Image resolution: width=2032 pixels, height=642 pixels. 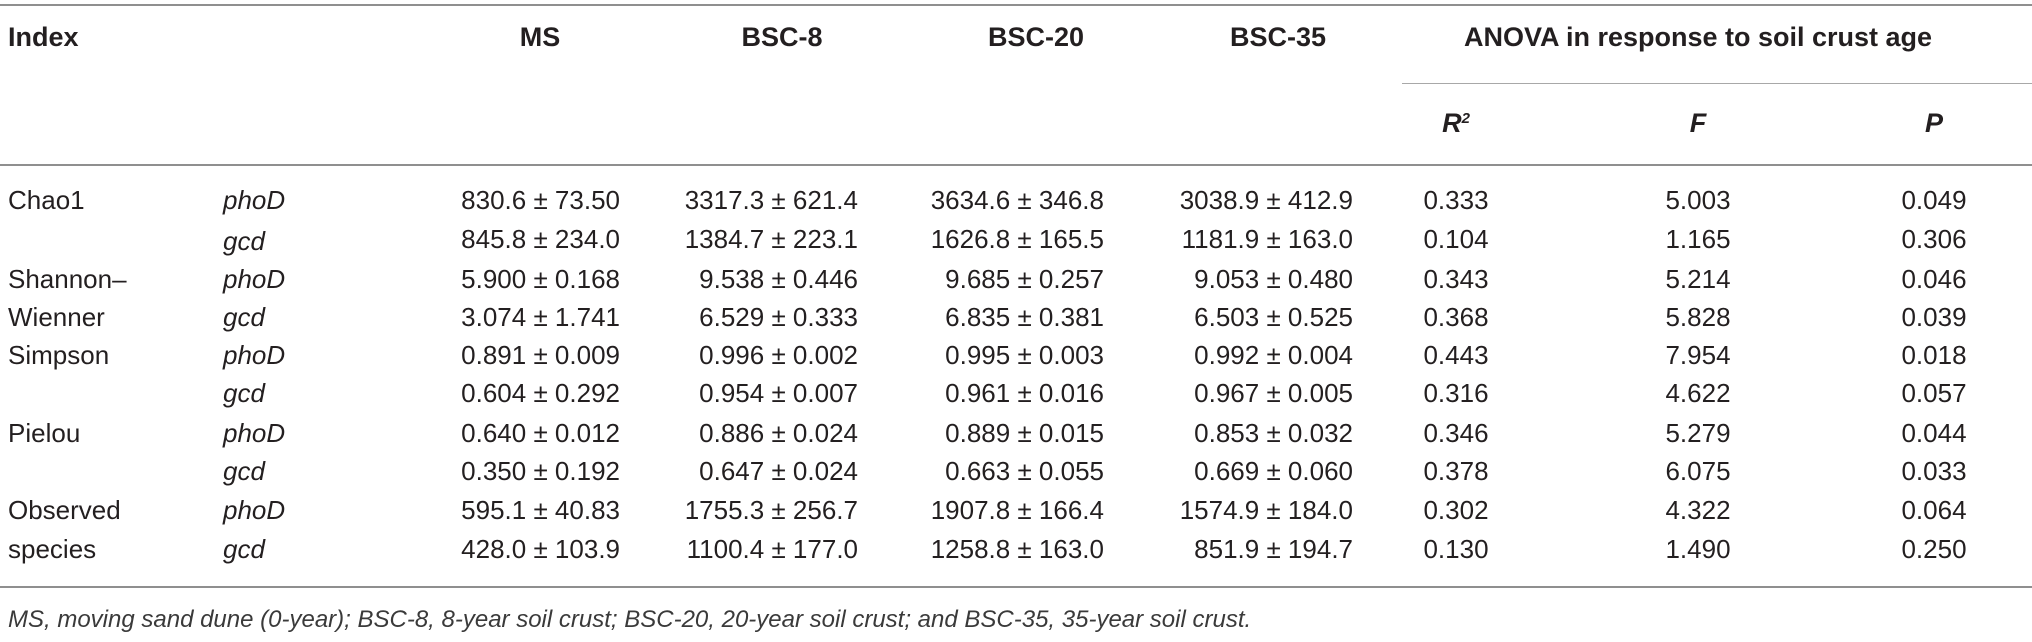 I want to click on bsc35-cell: 0.992 ± 0.004, so click(x=1273, y=355).